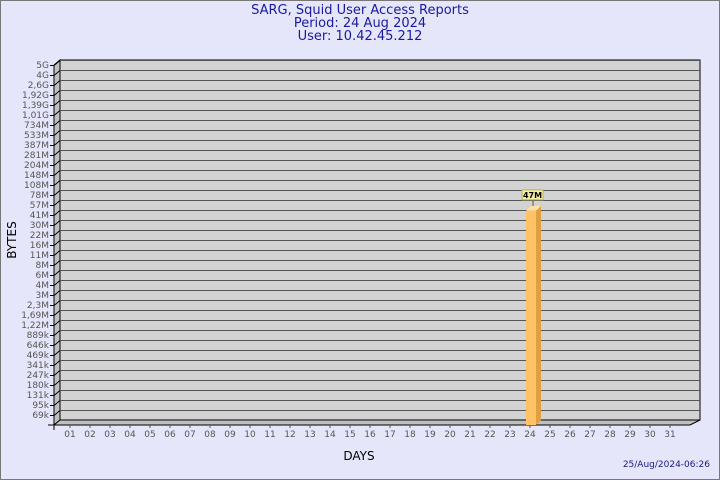 The width and height of the screenshot is (720, 480). I want to click on y-tick-label: 180k, so click(38, 386).